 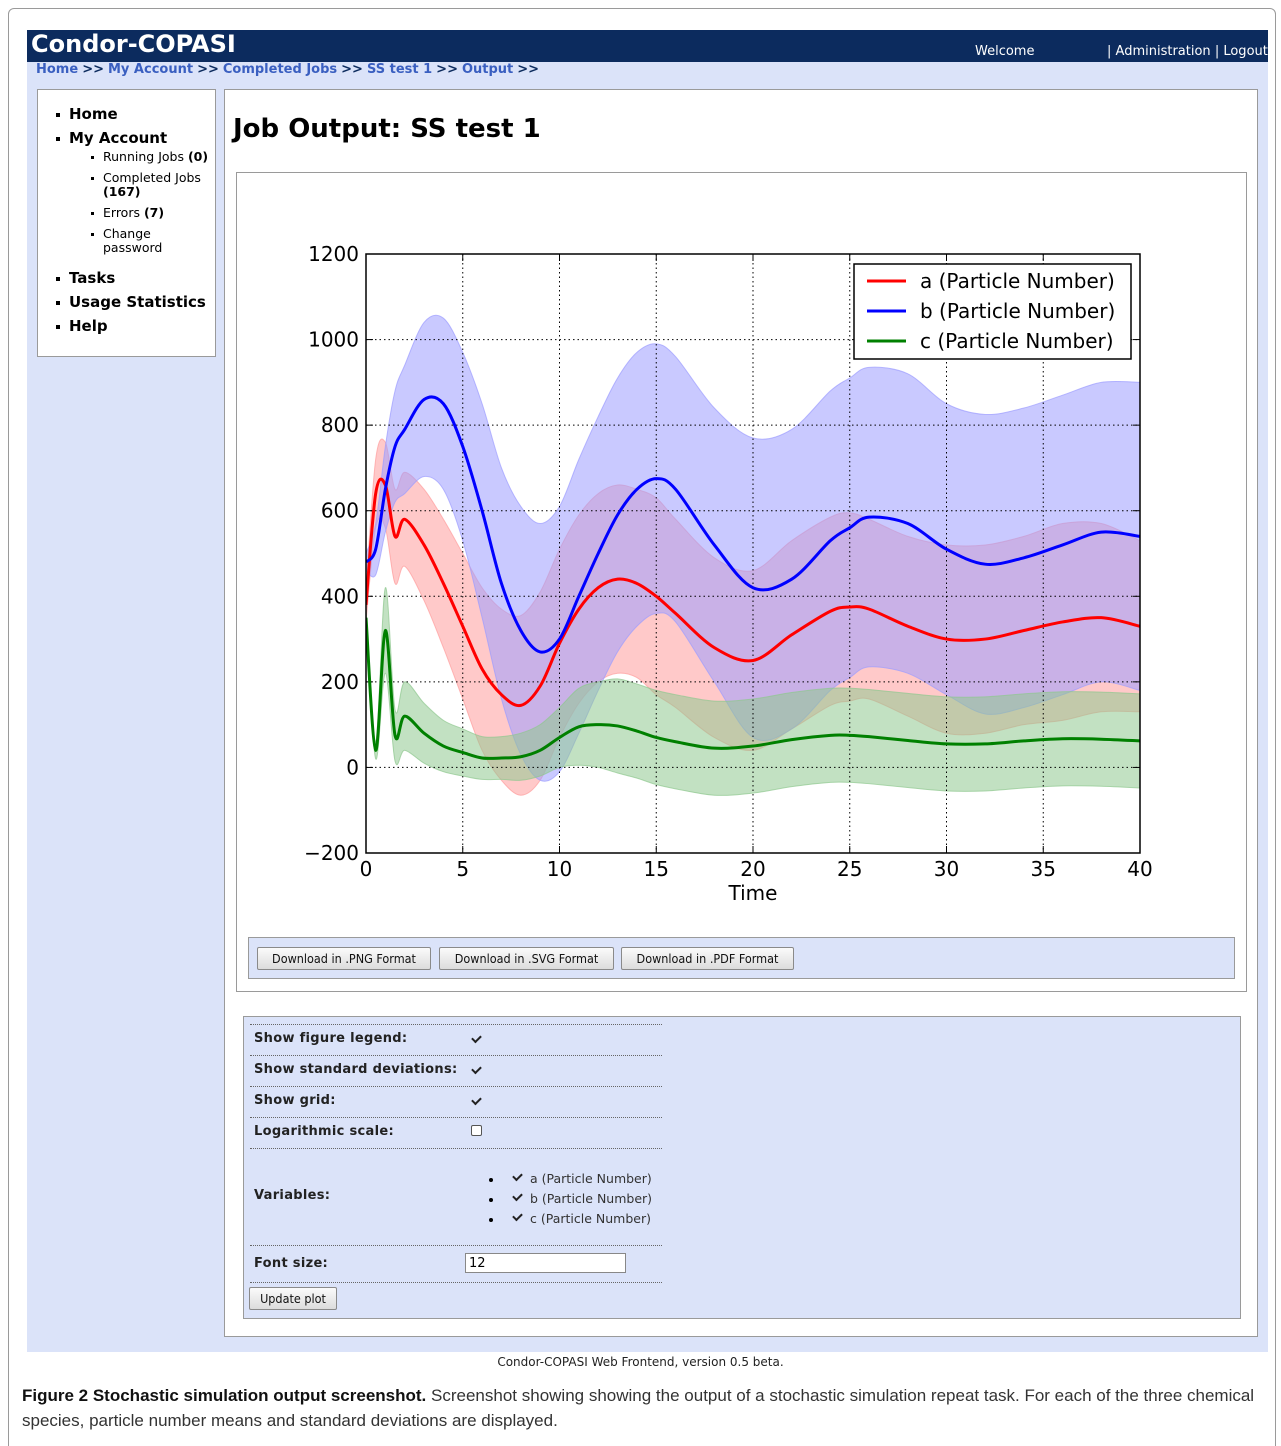 What do you see at coordinates (340, 511) in the screenshot?
I see `y-tick-label: 600` at bounding box center [340, 511].